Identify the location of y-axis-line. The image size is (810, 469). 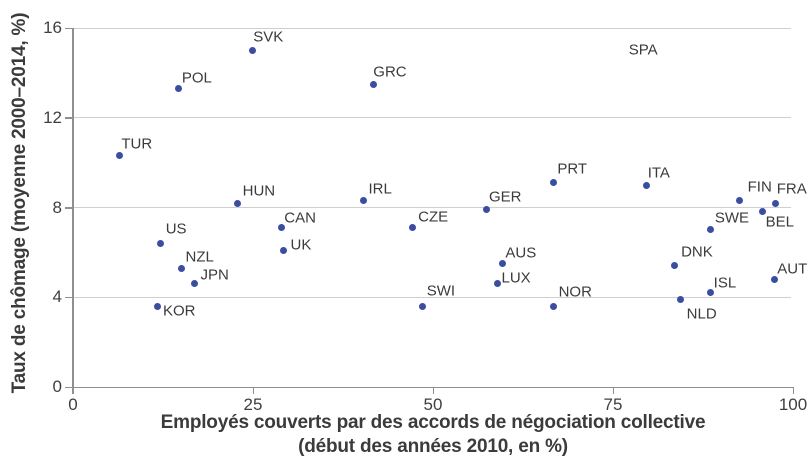
(73, 211).